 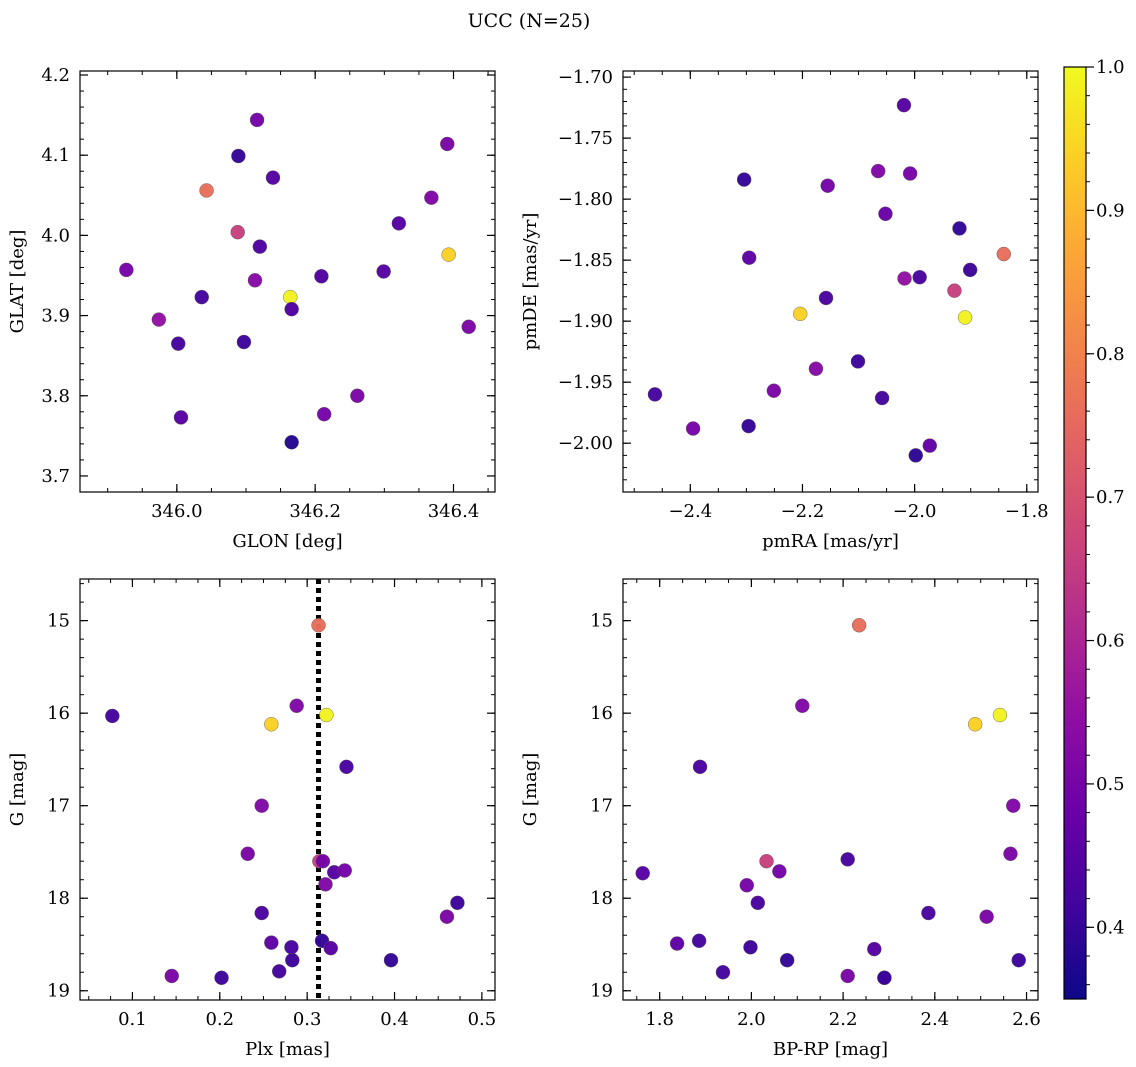 I want to click on y-tick-label: −1.75, so click(x=585, y=138).